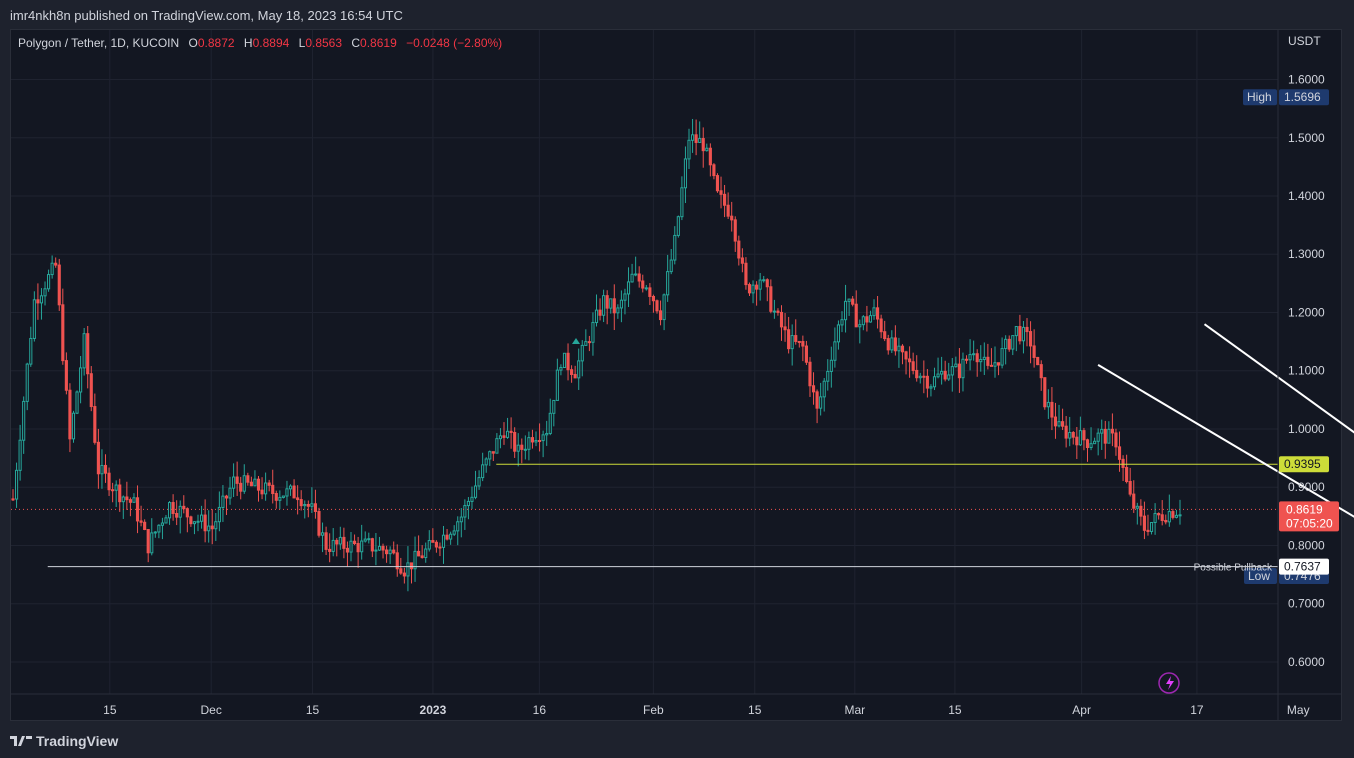  What do you see at coordinates (1302, 567) in the screenshot?
I see `pullback-price-tag-value: 0.7637` at bounding box center [1302, 567].